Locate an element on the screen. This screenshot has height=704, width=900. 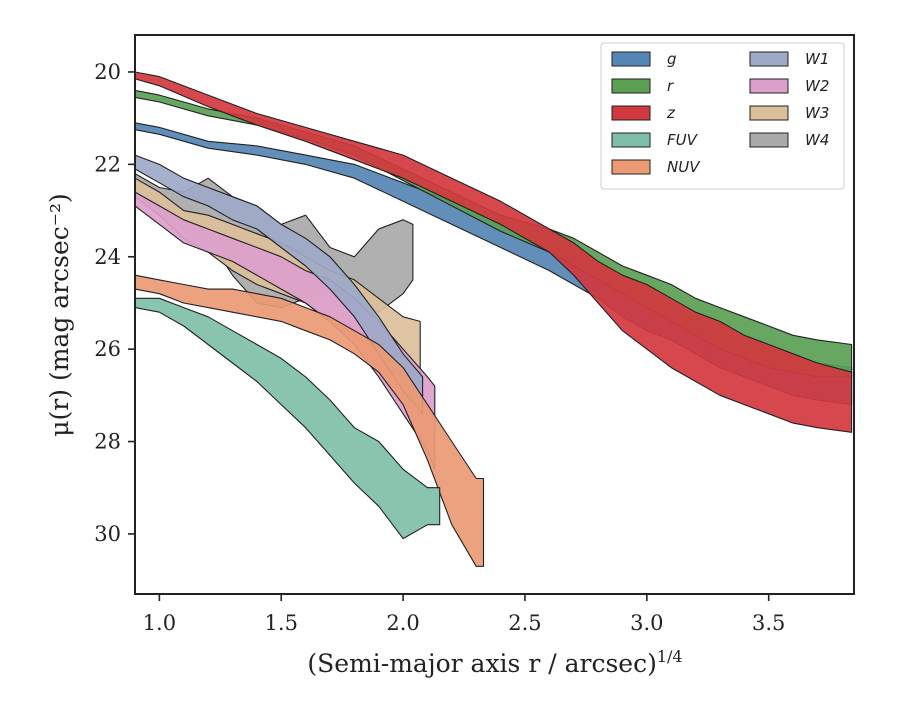
y-tick-label: 26 is located at coordinates (107, 349).